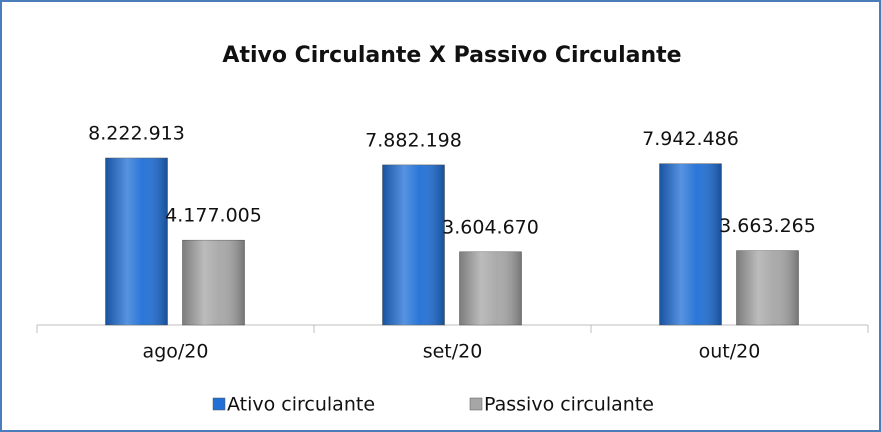 The width and height of the screenshot is (881, 432). What do you see at coordinates (490, 227) in the screenshot?
I see `data-label: 3.604.670` at bounding box center [490, 227].